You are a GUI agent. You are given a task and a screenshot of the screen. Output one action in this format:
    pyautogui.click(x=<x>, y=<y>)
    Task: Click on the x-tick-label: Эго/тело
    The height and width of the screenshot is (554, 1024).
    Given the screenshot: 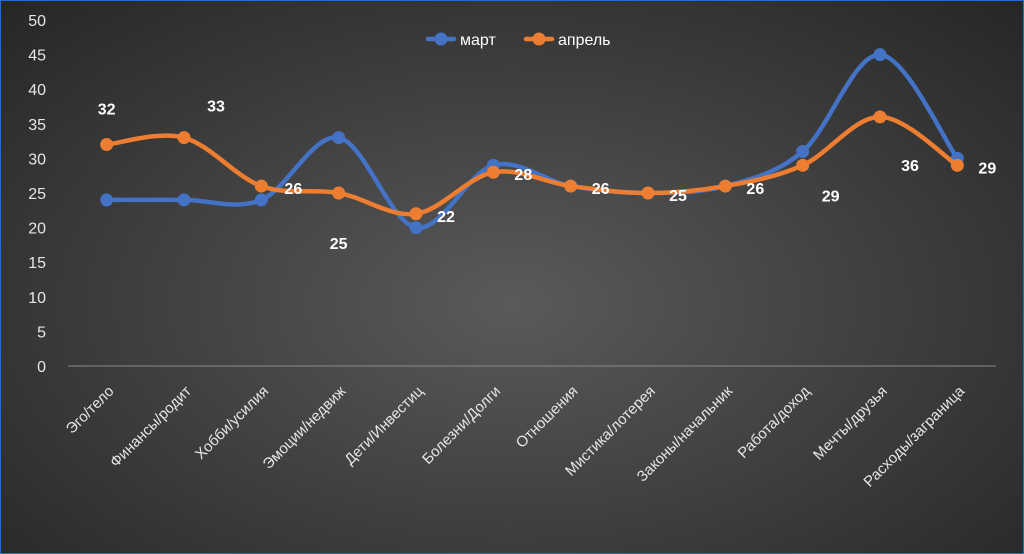 What is the action you would take?
    pyautogui.click(x=90, y=410)
    